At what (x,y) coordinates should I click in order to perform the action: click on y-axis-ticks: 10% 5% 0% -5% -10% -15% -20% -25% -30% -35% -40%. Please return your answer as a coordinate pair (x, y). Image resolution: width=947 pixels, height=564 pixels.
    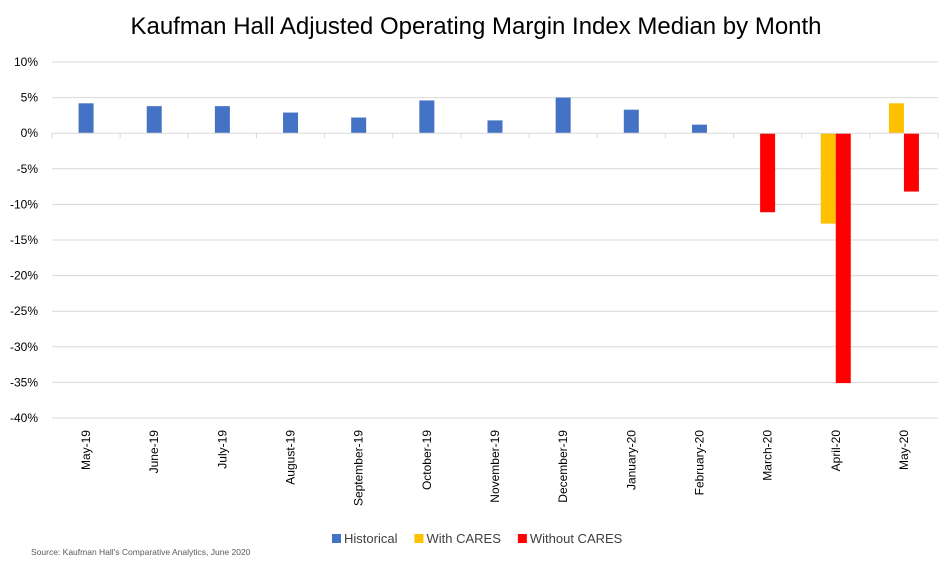
    Looking at the image, I should click on (24, 240).